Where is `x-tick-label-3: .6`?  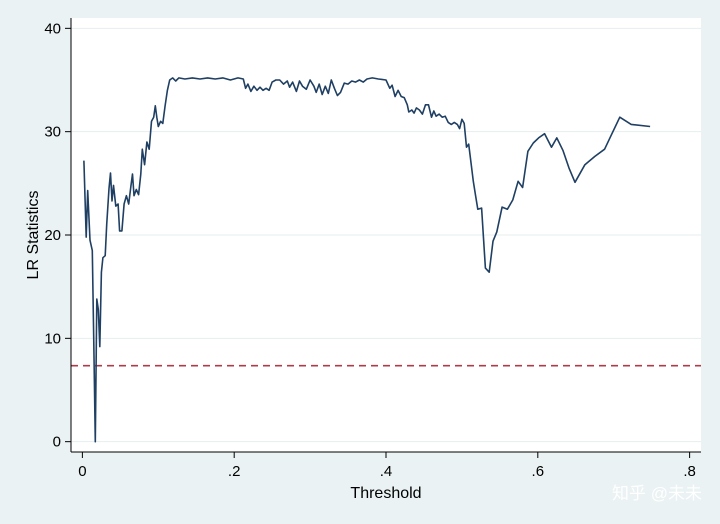 x-tick-label-3: .6 is located at coordinates (538, 471).